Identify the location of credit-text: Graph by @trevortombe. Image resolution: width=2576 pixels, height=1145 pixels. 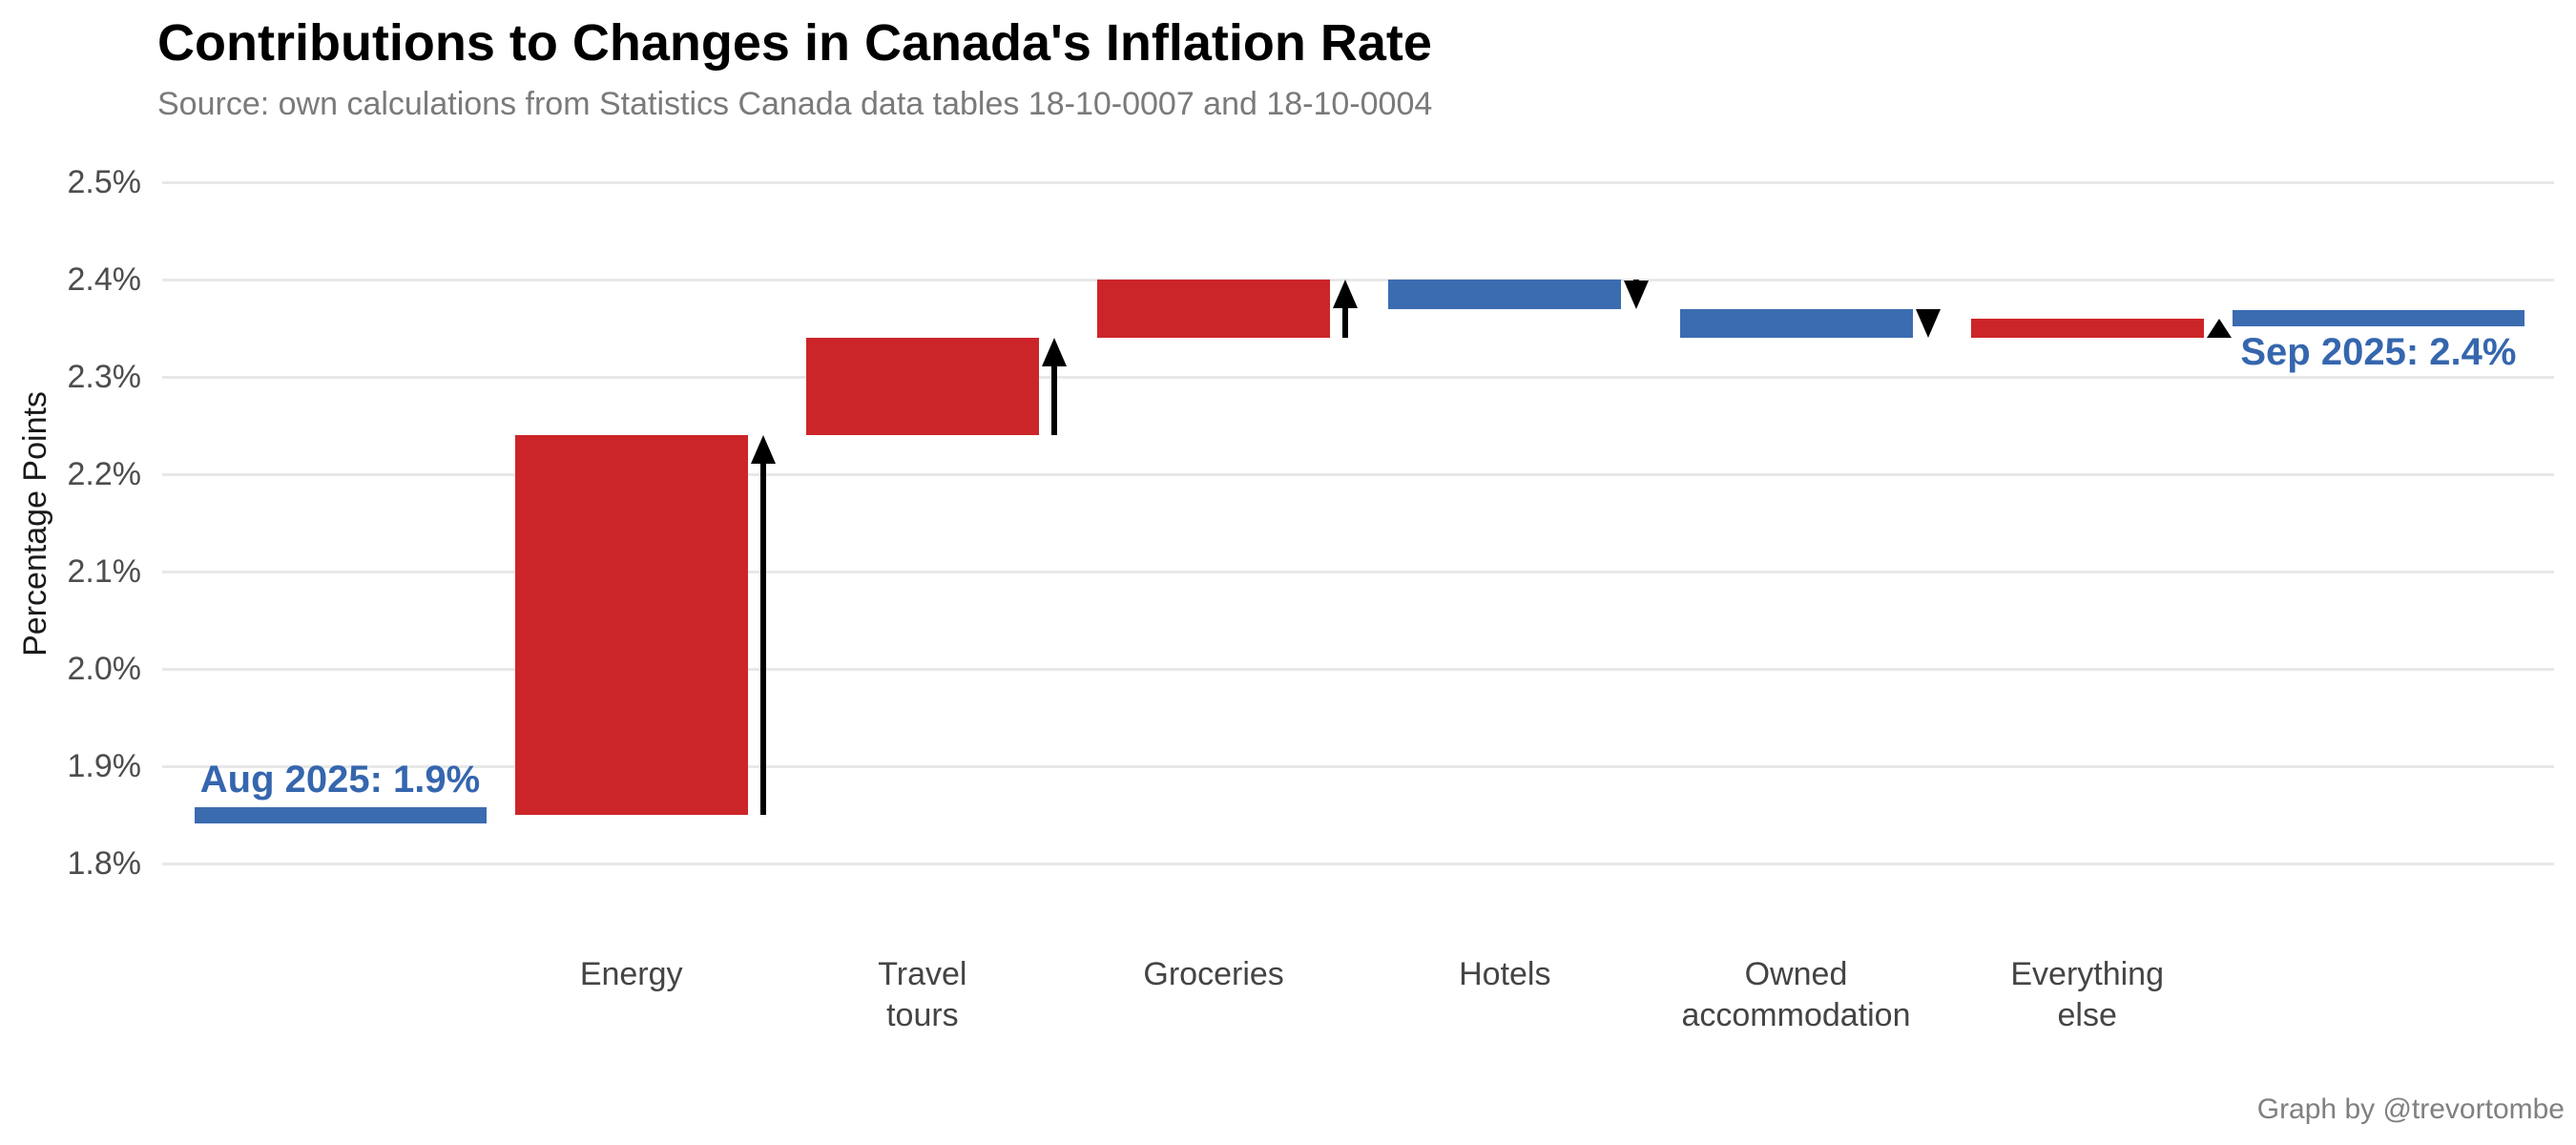
(2410, 1109).